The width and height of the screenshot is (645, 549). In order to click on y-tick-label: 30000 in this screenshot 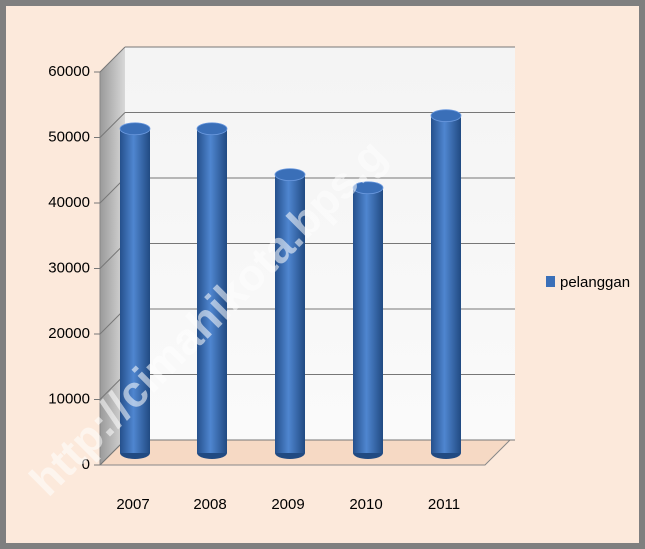, I will do `click(69, 267)`.